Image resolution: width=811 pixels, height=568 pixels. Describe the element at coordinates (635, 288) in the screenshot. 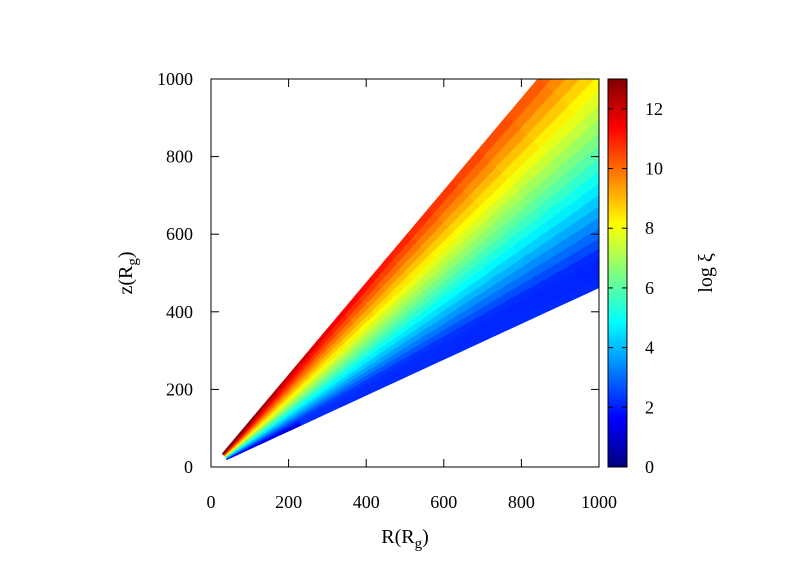

I see `colorbar-axis: 0 2 4 6 8 10 12` at that location.